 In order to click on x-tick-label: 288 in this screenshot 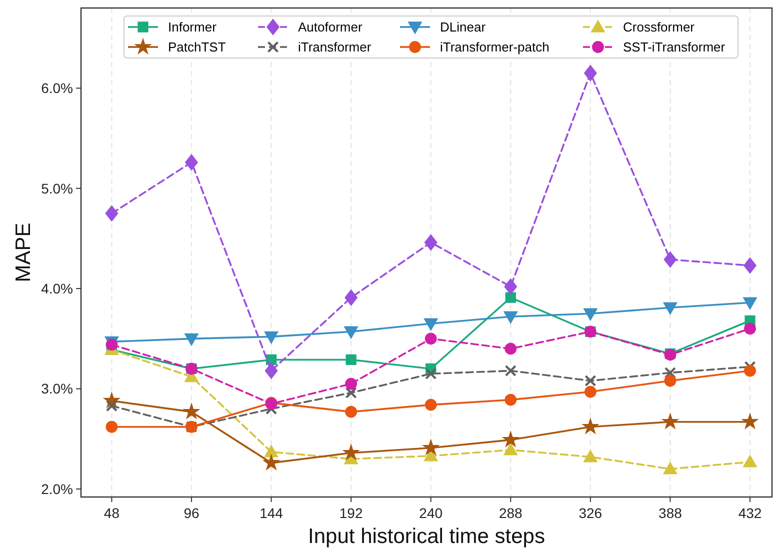, I will do `click(510, 513)`.